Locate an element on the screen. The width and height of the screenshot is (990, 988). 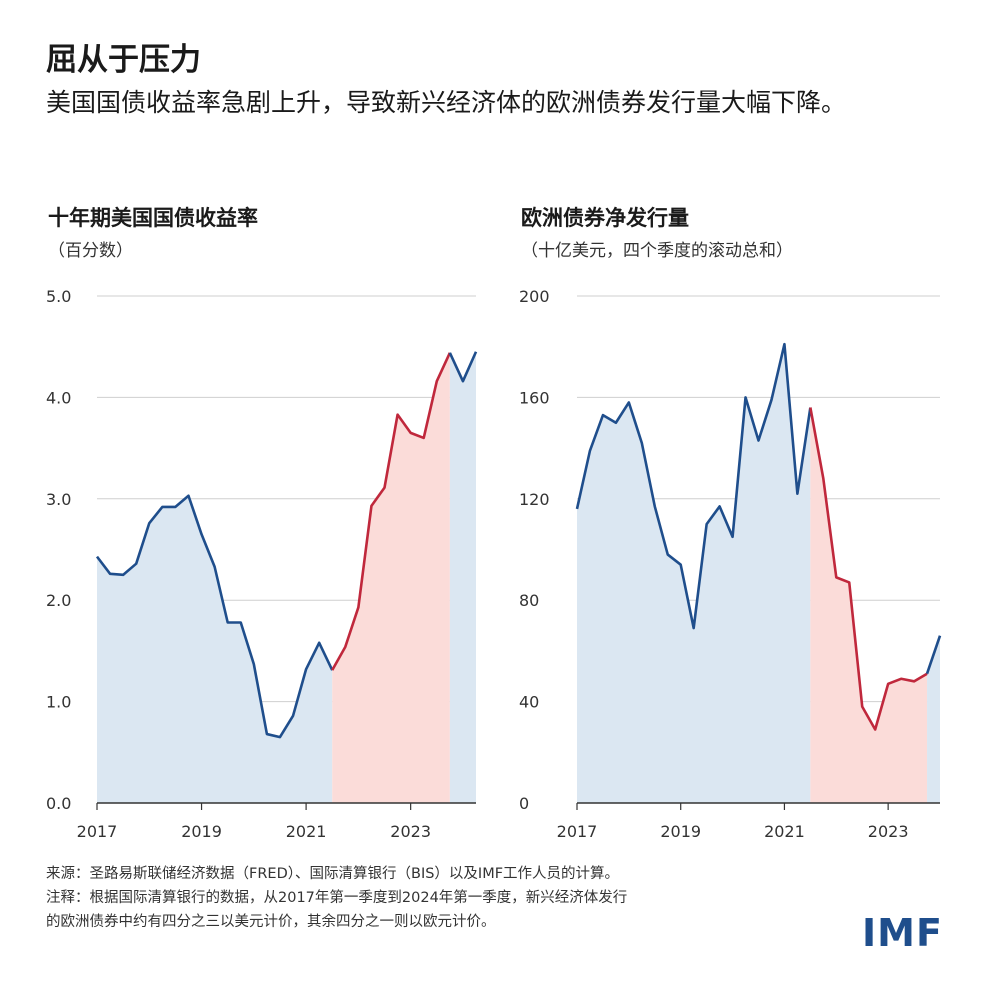
left-red-area is located at coordinates (391, 577).